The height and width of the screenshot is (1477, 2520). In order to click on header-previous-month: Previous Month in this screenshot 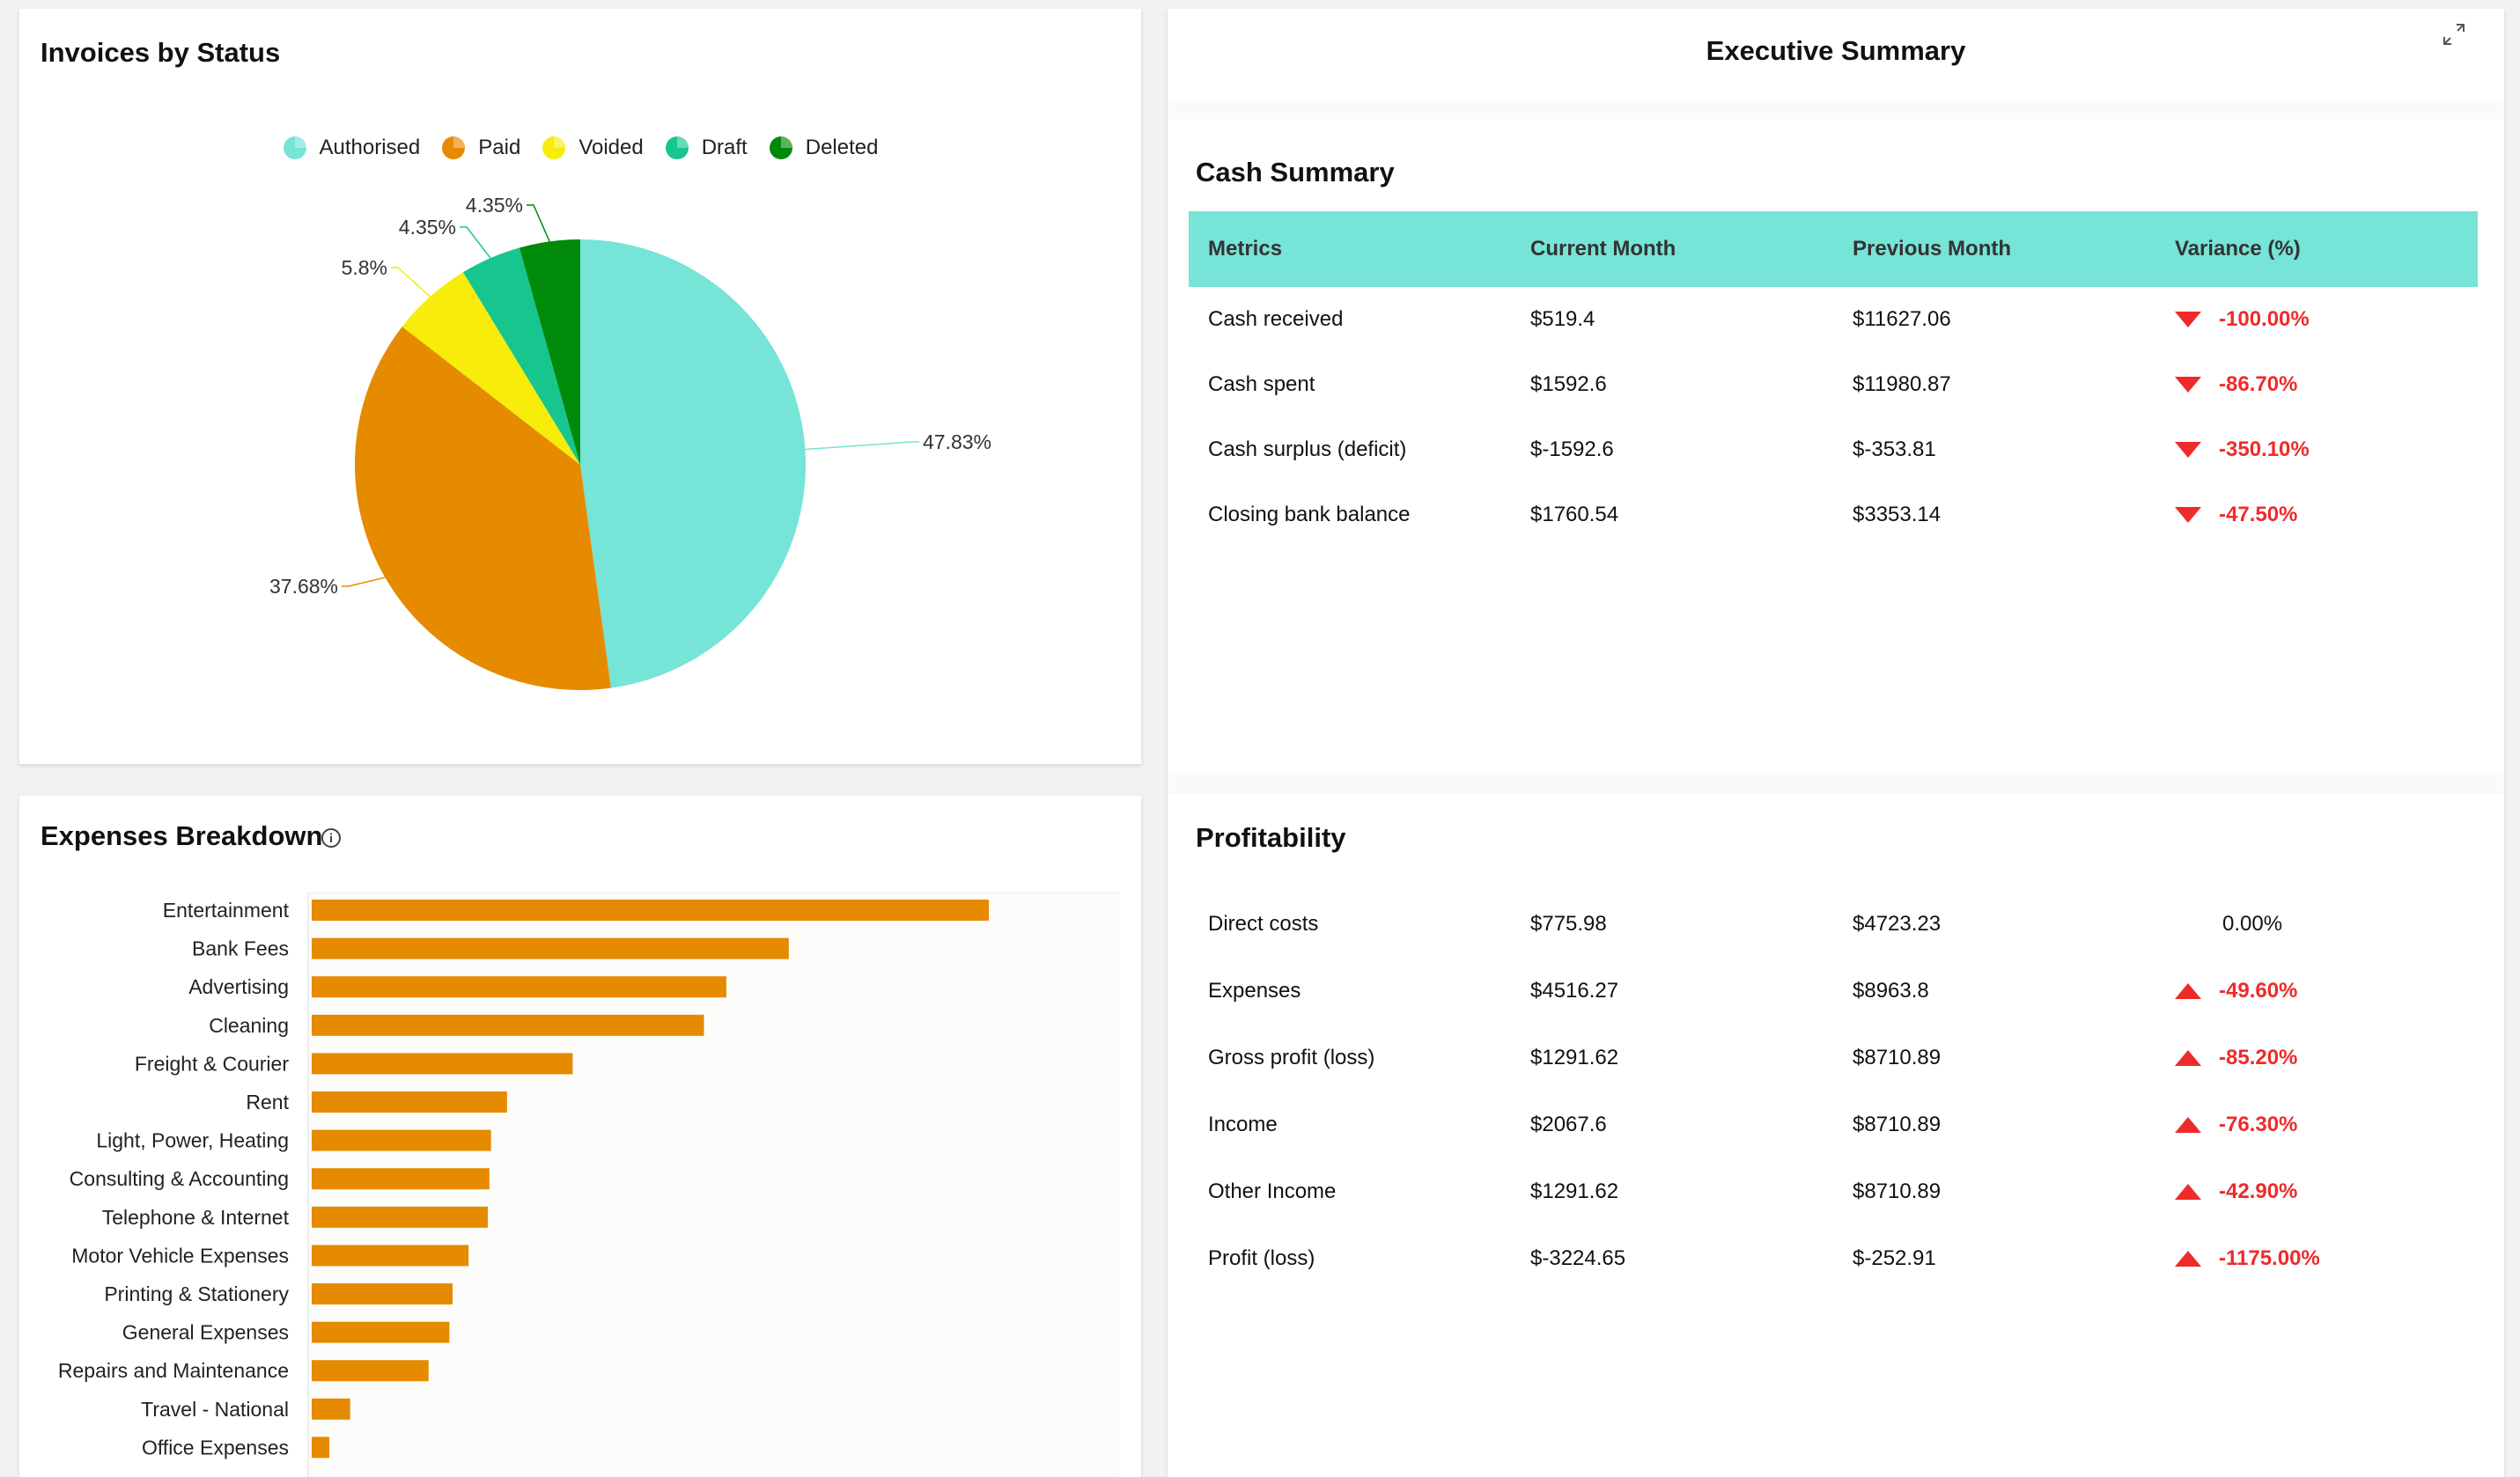, I will do `click(1932, 249)`.